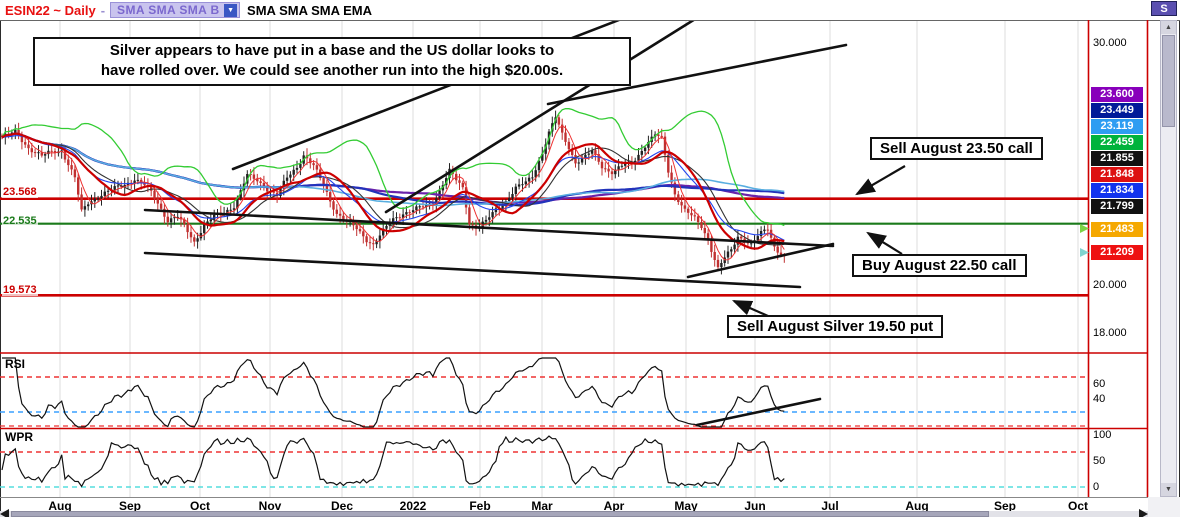 This screenshot has height=517, width=1180. What do you see at coordinates (1117, 94) in the screenshot?
I see `price-tag: 23.600` at bounding box center [1117, 94].